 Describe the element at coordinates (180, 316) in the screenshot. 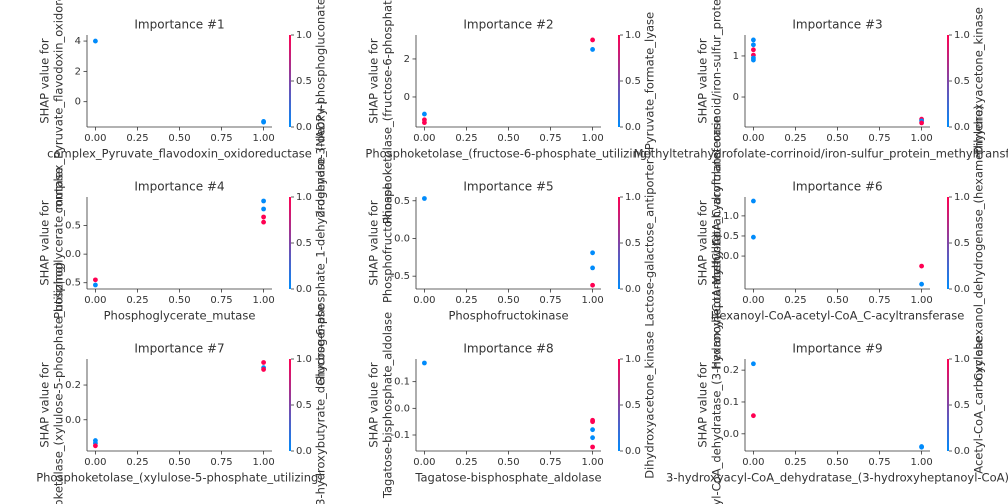

I see `x-axis-label: Phosphoglycerate_mutase` at that location.